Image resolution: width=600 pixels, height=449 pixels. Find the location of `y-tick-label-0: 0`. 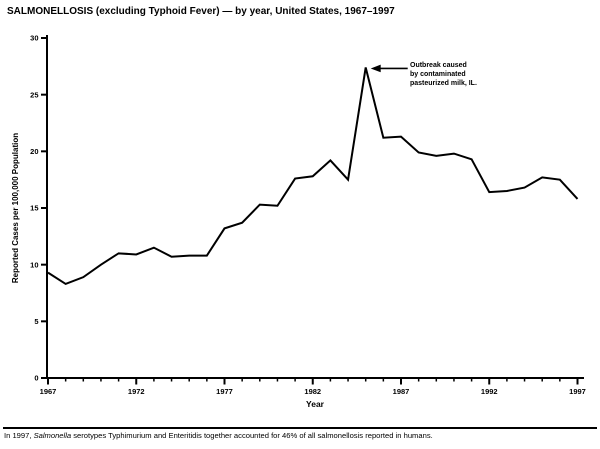

y-tick-label-0: 0 is located at coordinates (36, 378).